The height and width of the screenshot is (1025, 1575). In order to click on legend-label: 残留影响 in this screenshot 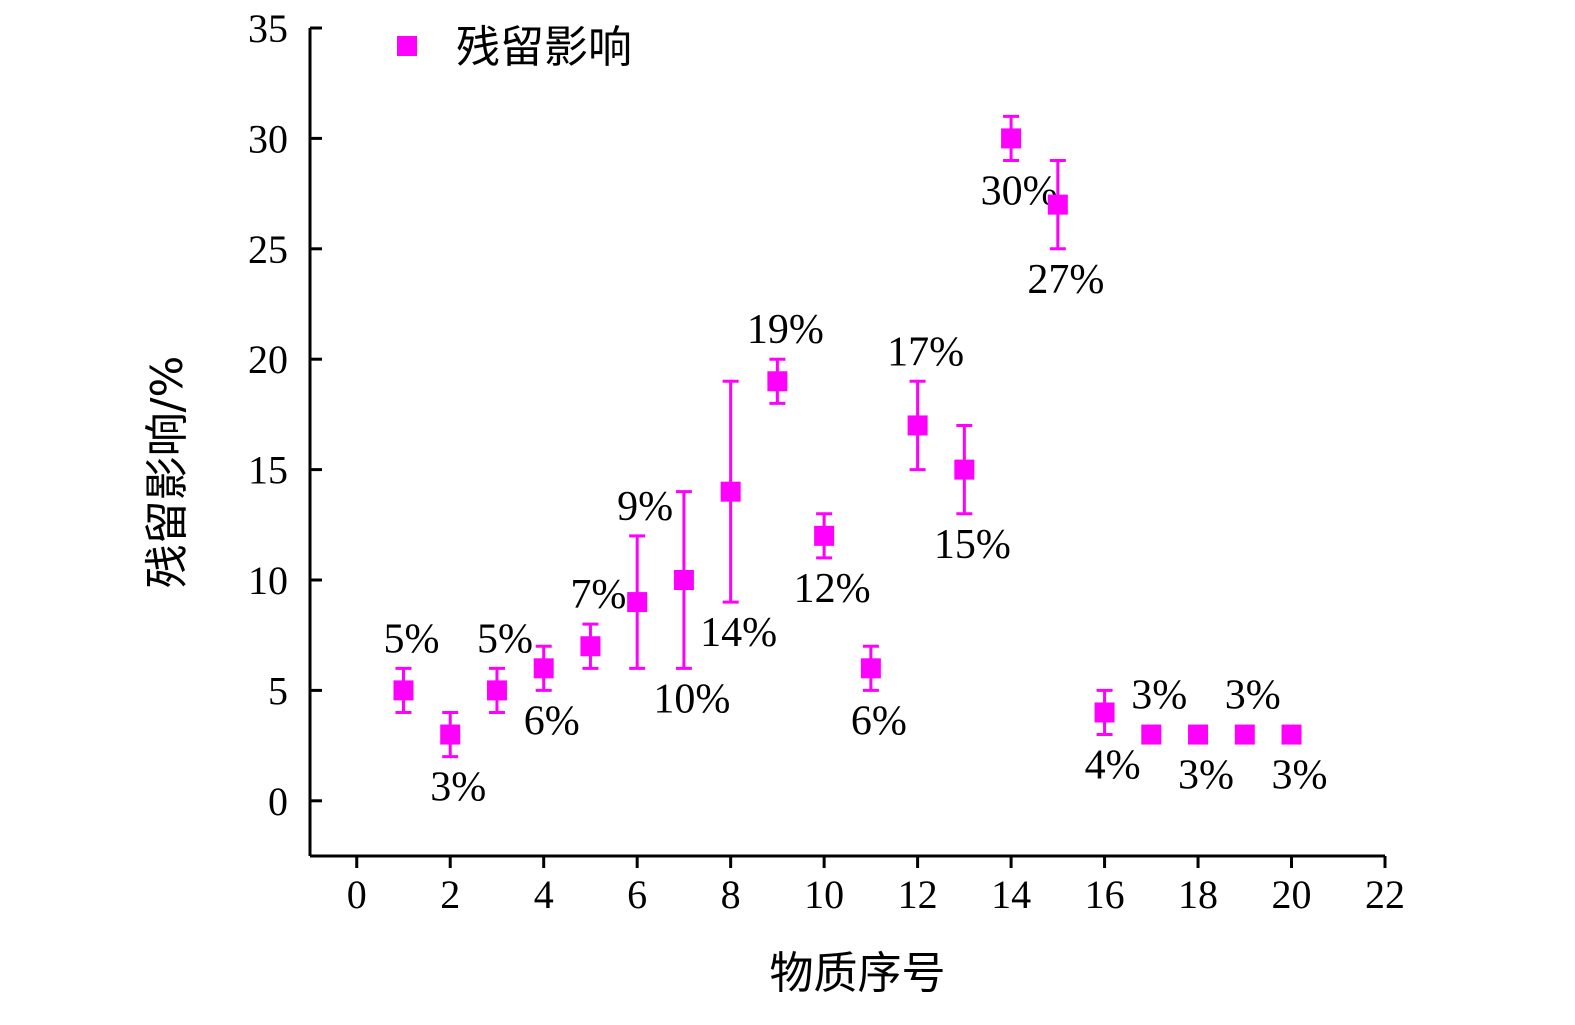, I will do `click(544, 47)`.